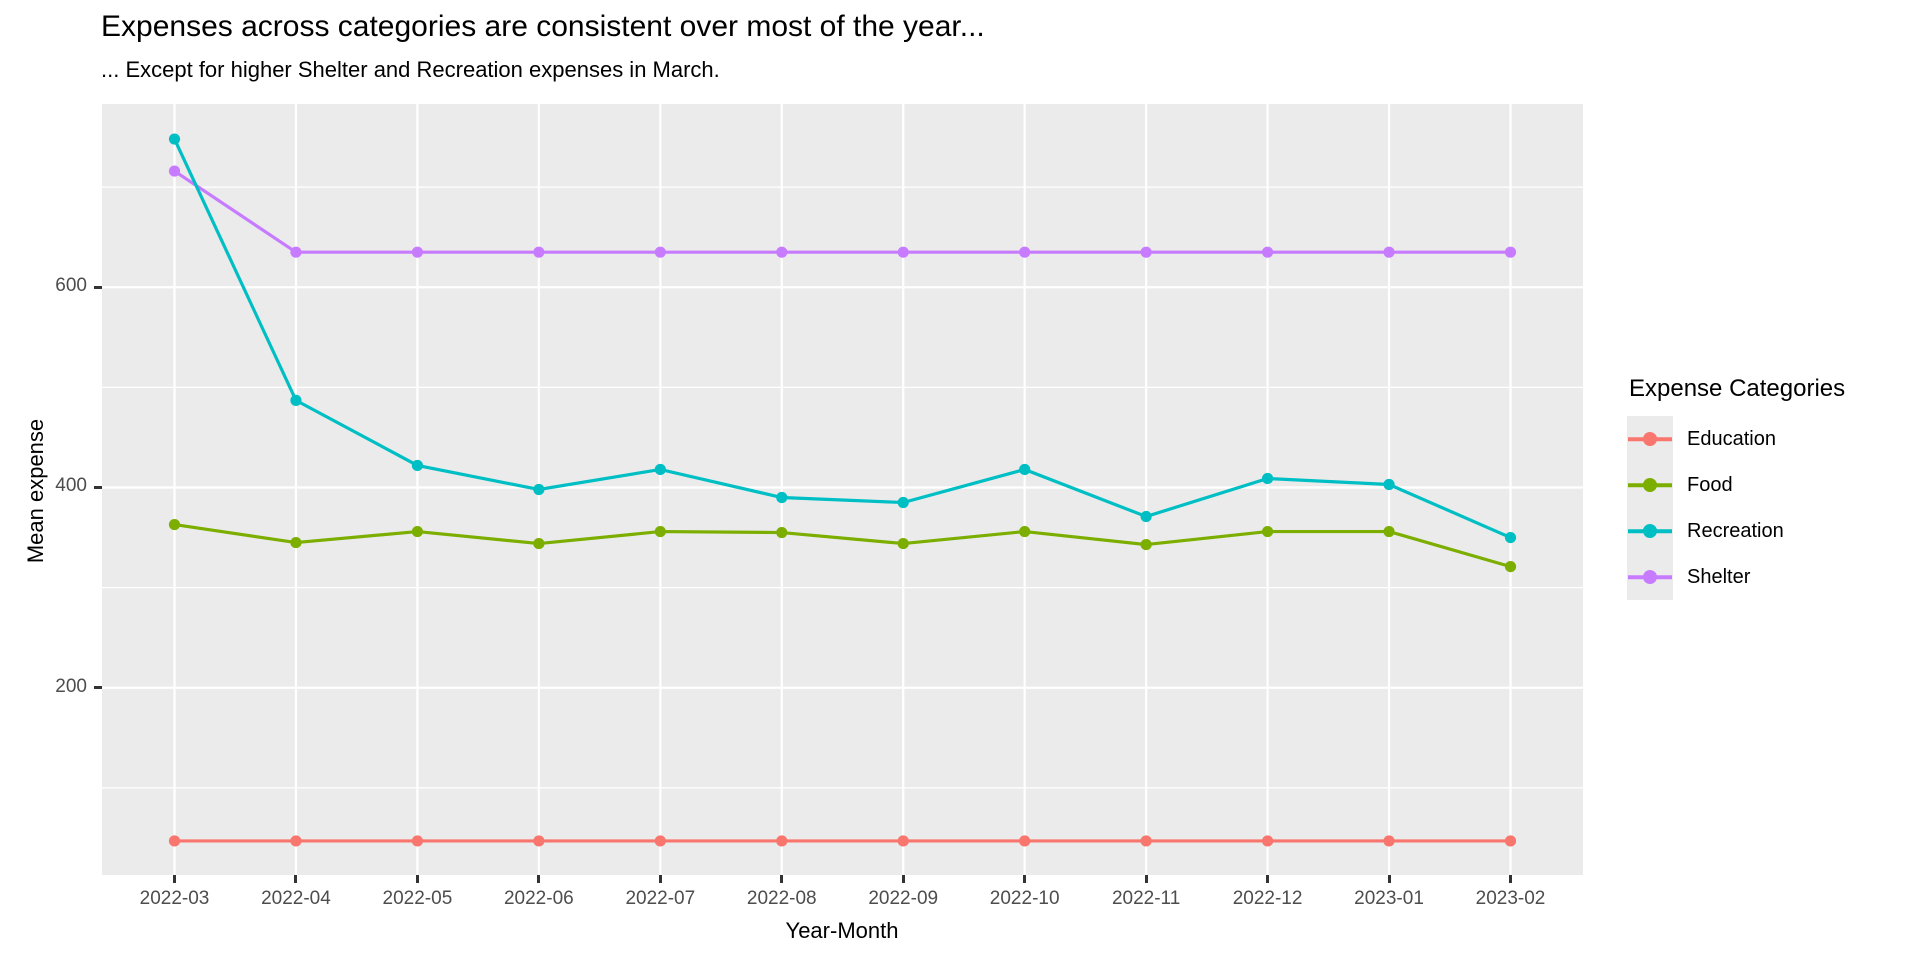  What do you see at coordinates (660, 898) in the screenshot?
I see `x-tick-label: 2022-07` at bounding box center [660, 898].